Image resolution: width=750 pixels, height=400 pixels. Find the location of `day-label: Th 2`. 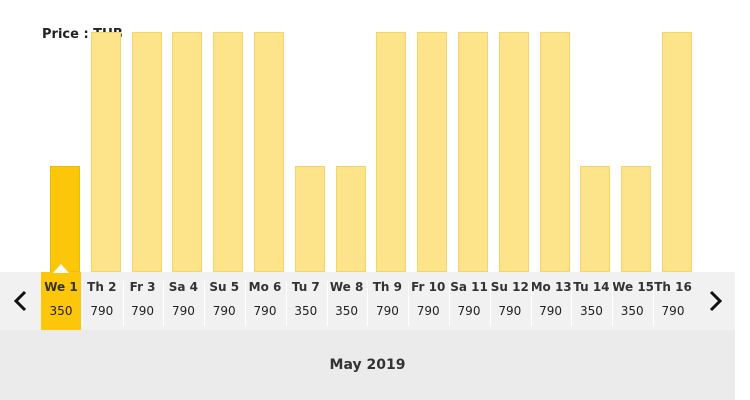

day-label: Th 2 is located at coordinates (102, 287).